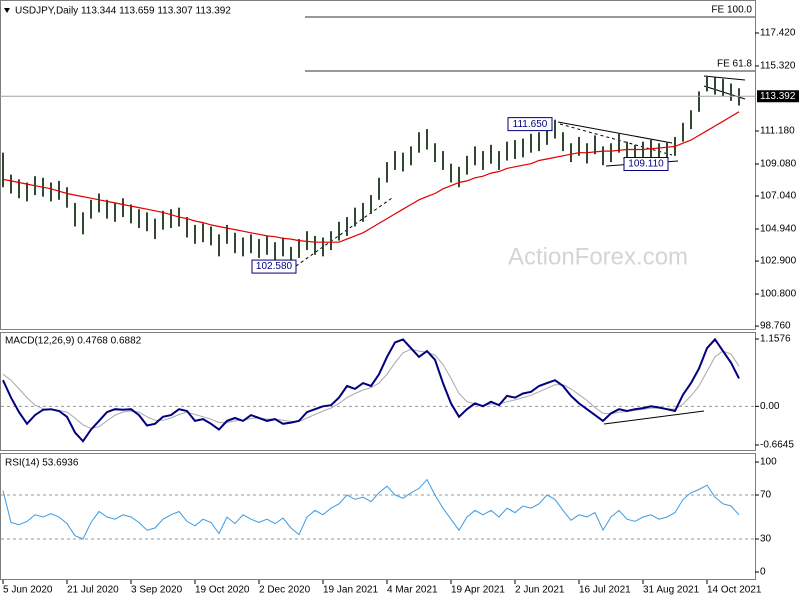 Image resolution: width=800 pixels, height=600 pixels. I want to click on price-annotation: 111.650, so click(530, 124).